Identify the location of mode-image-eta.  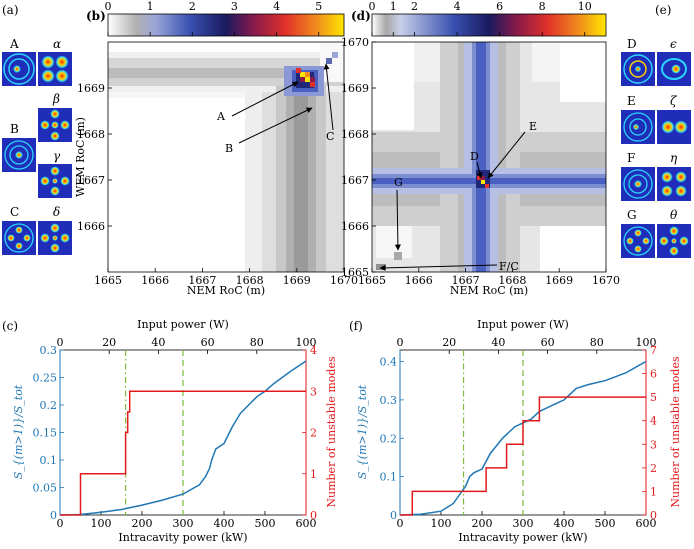
(674, 184).